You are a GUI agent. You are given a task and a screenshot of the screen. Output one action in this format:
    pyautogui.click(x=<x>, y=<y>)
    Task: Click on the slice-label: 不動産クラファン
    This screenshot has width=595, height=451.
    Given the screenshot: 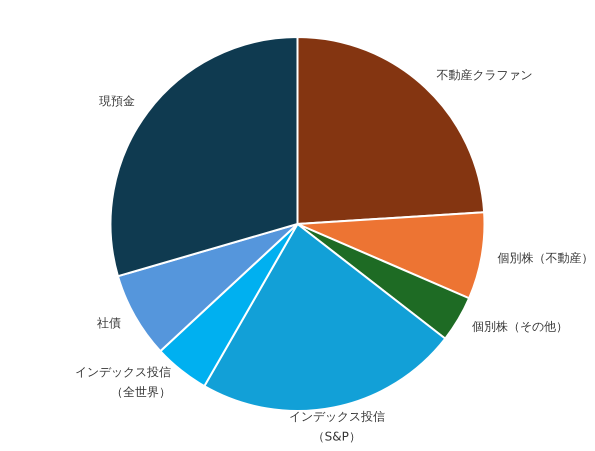 What is the action you would take?
    pyautogui.click(x=484, y=75)
    